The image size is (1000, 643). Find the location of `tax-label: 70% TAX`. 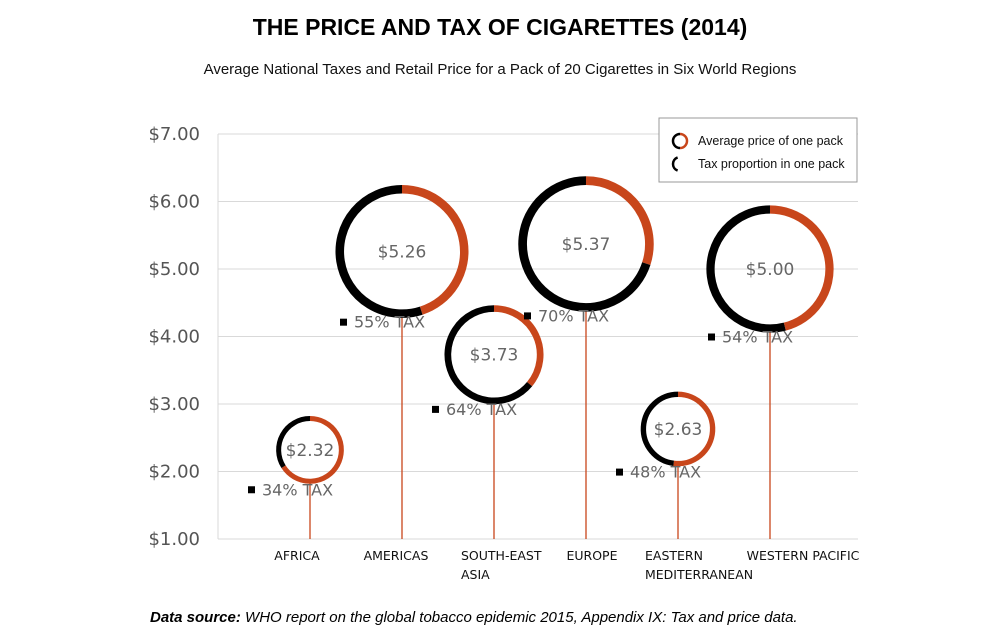

tax-label: 70% TAX is located at coordinates (573, 315).